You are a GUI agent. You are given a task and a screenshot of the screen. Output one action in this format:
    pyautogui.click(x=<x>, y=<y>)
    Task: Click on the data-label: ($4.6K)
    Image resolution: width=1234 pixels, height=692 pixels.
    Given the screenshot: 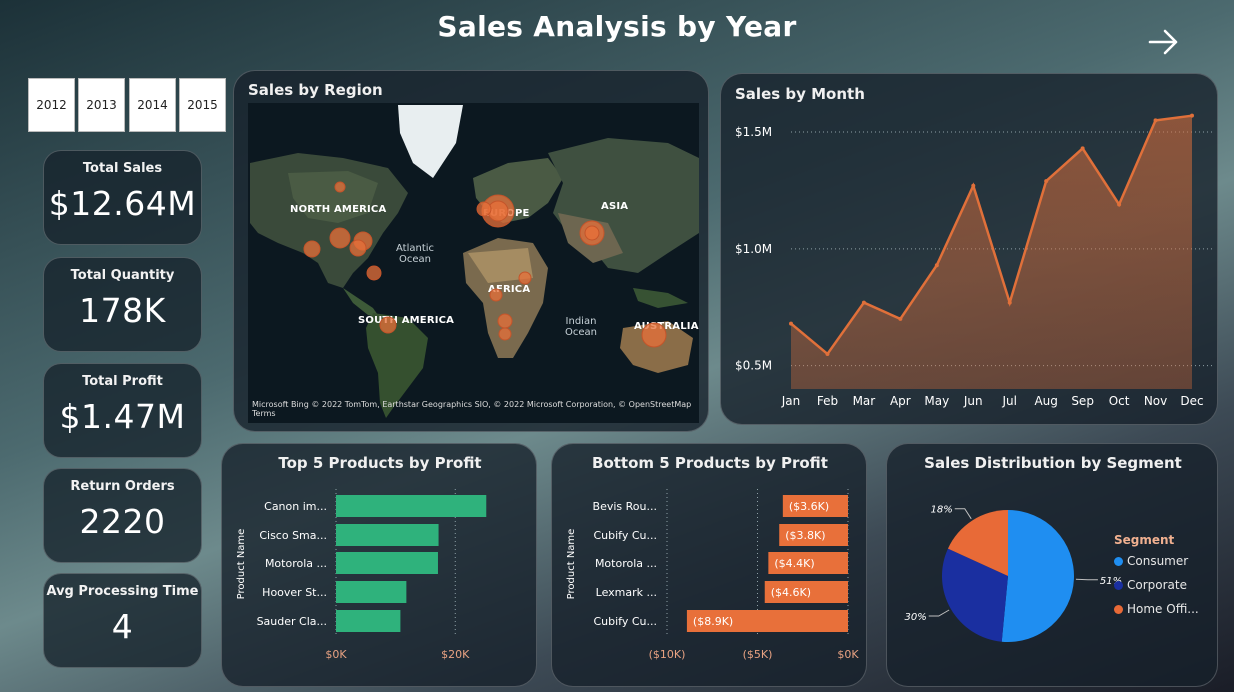 What is the action you would take?
    pyautogui.click(x=791, y=592)
    